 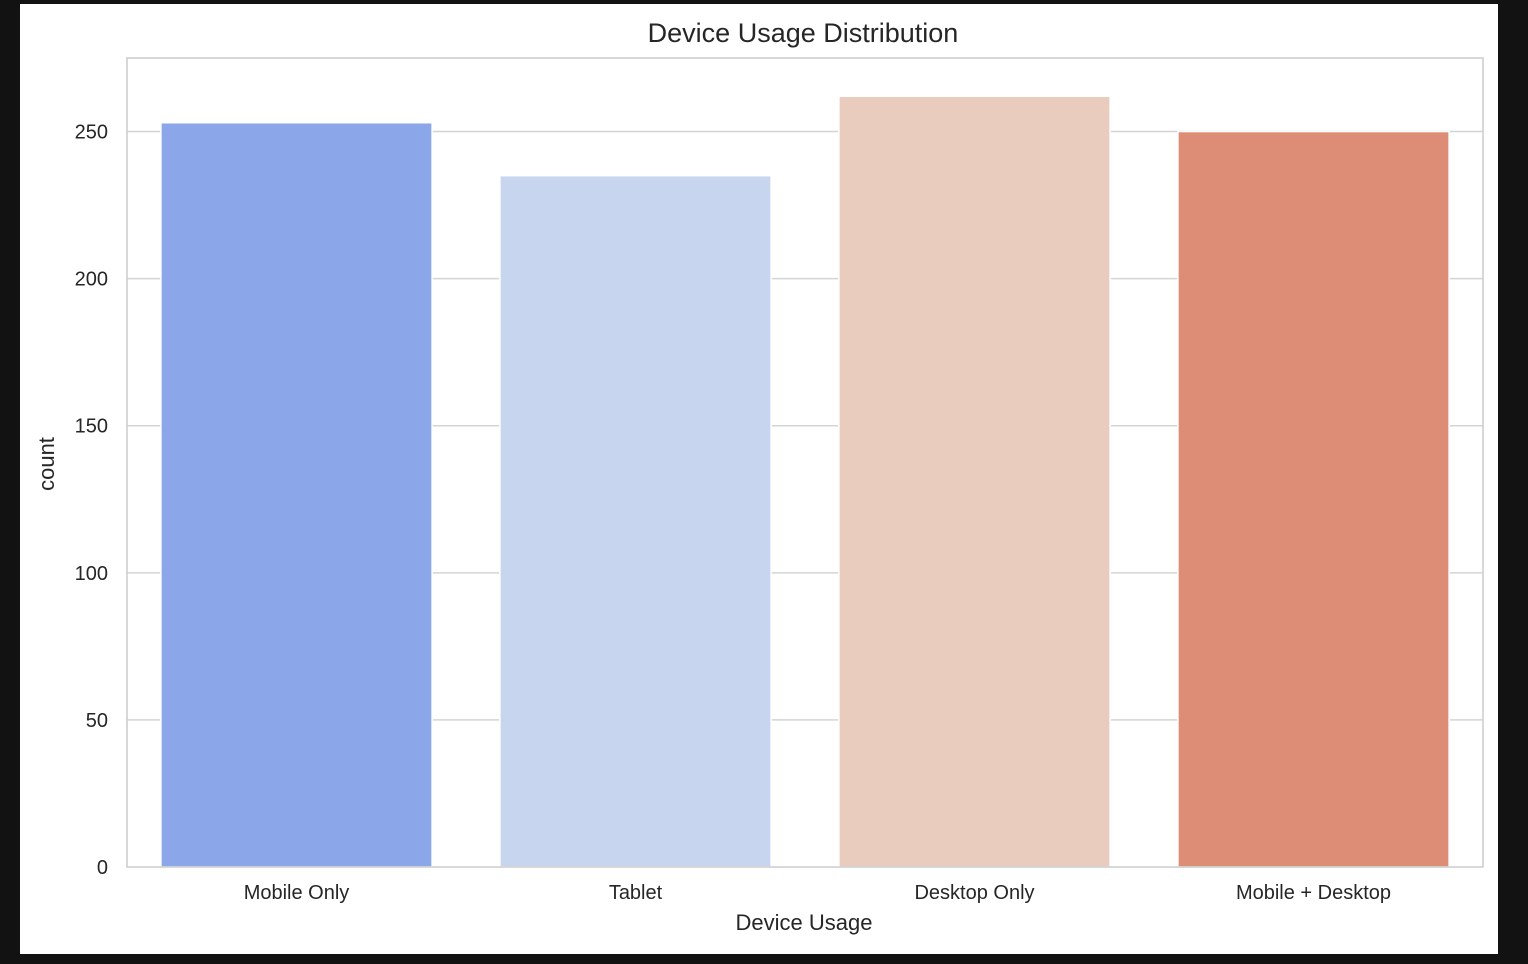 I want to click on chart-title: Device Usage Distribution, so click(x=803, y=33).